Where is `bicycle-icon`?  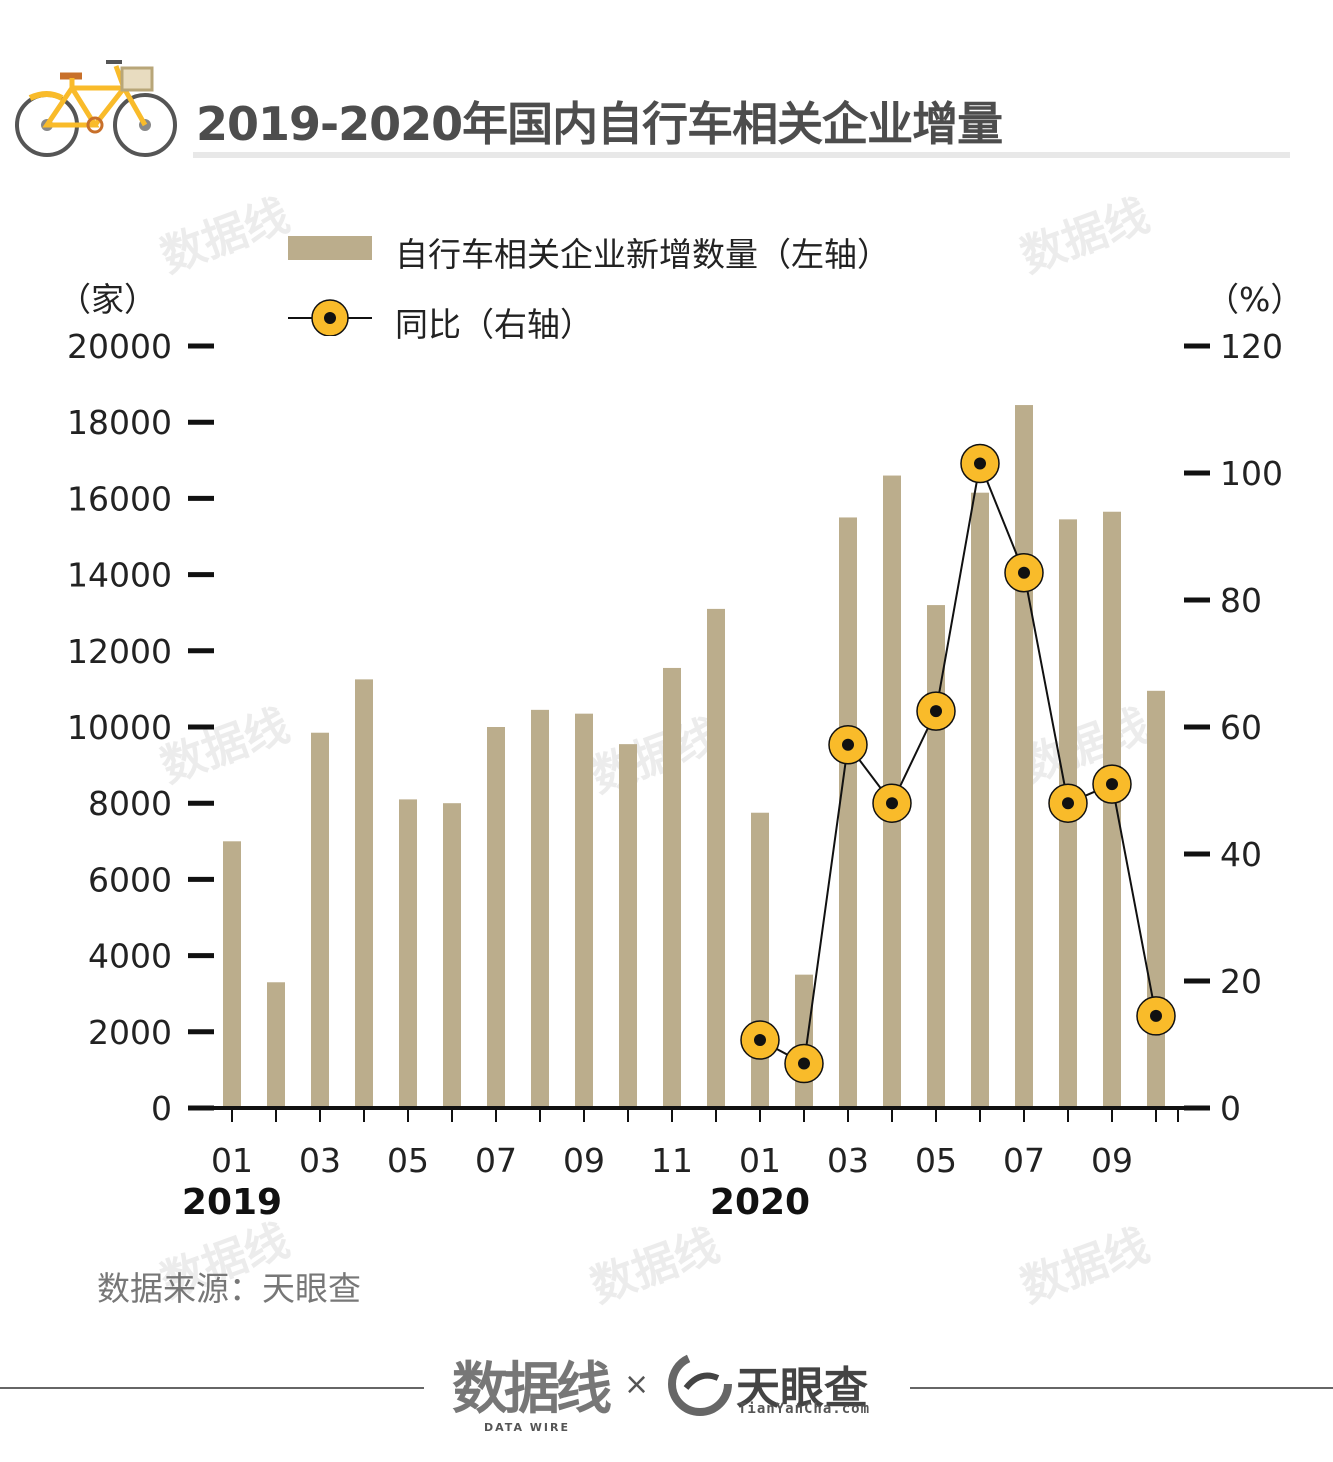
bicycle-icon is located at coordinates (96, 108).